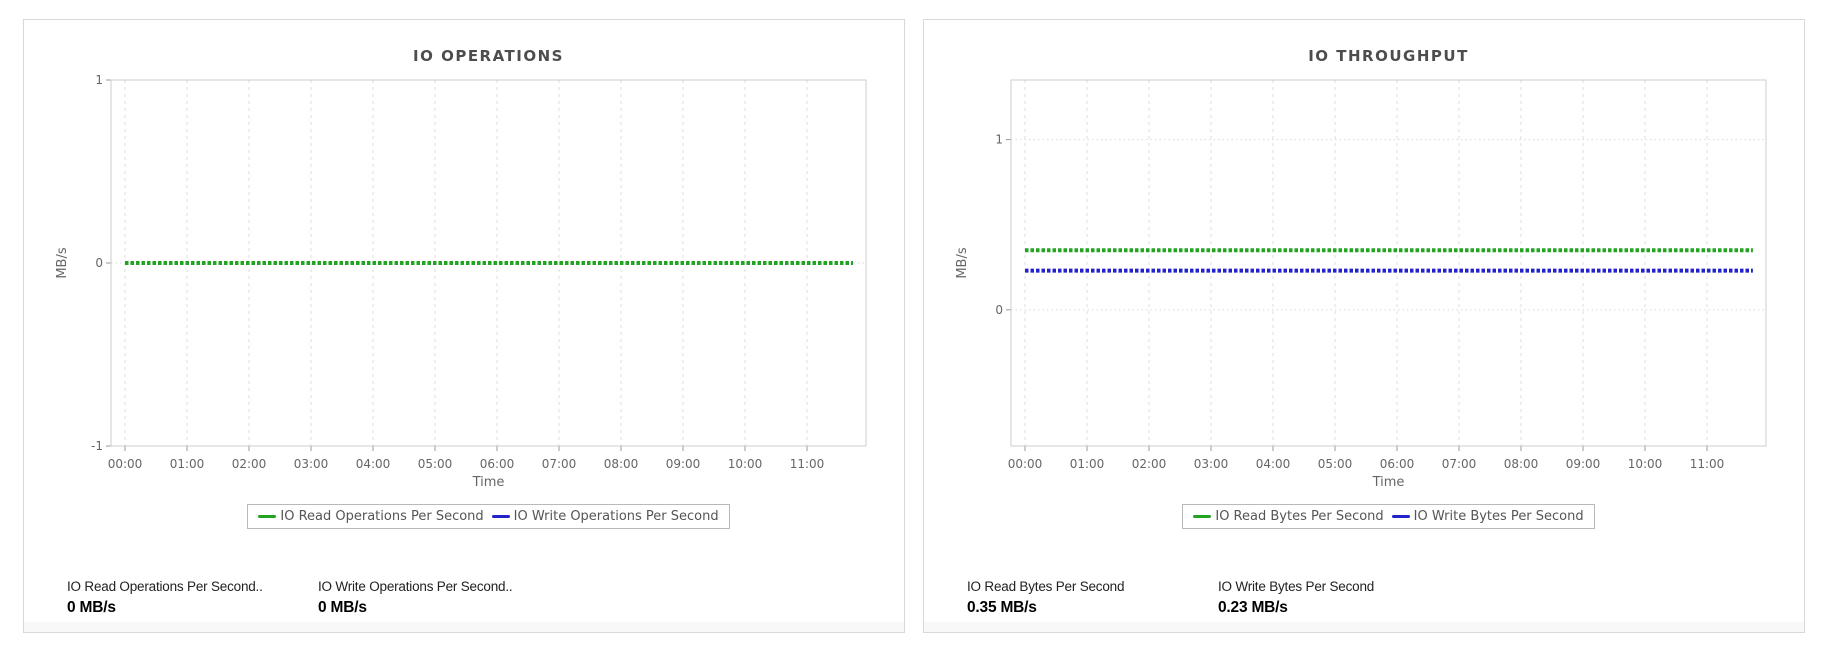 This screenshot has height=661, width=1826. I want to click on legend-item-read: IO Read Bytes Per Second, so click(1288, 516).